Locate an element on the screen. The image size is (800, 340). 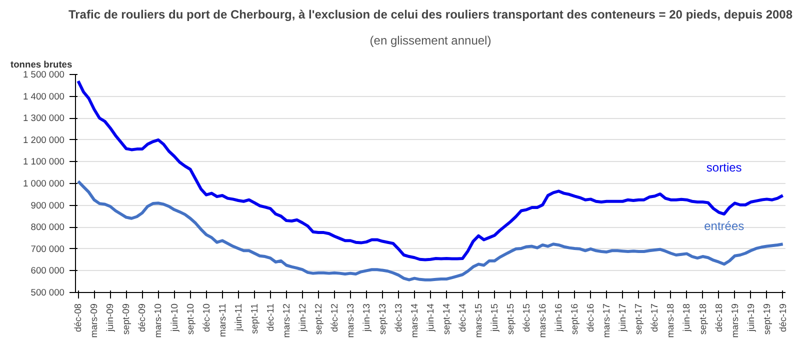
y-tick-label: 900 000 is located at coordinates (47, 205).